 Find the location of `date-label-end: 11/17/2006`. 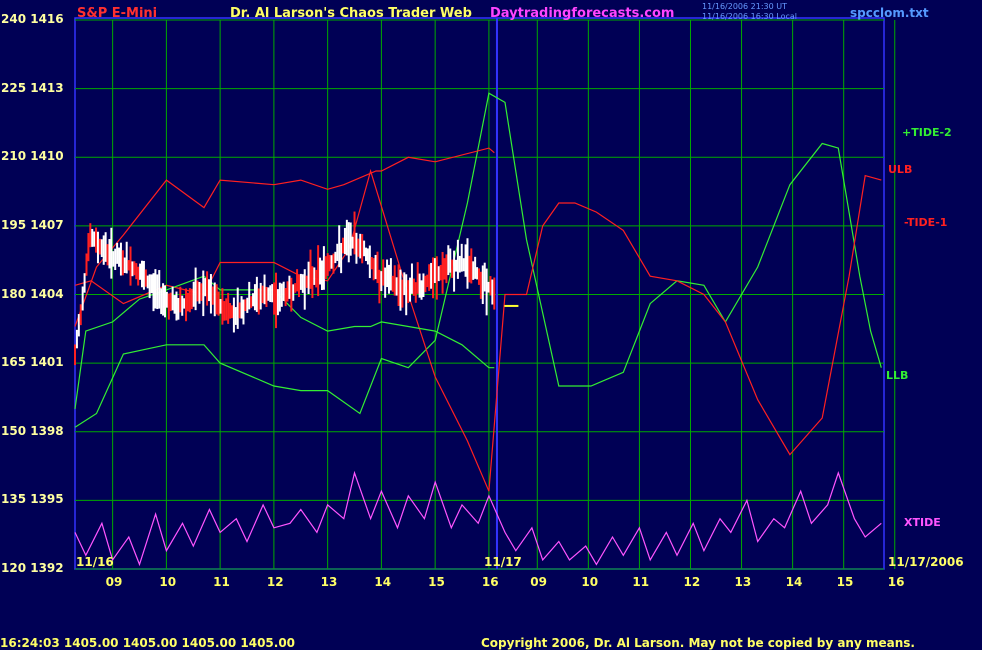

date-label-end: 11/17/2006 is located at coordinates (926, 562).